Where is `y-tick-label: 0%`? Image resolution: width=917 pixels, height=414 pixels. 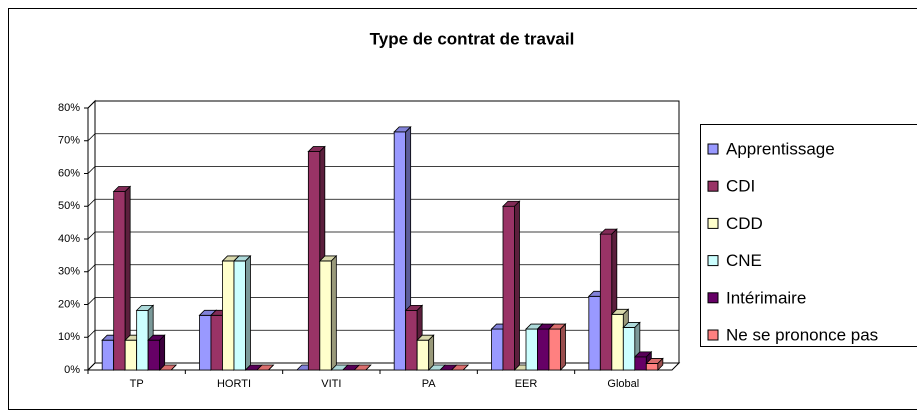 y-tick-label: 0% is located at coordinates (72, 370).